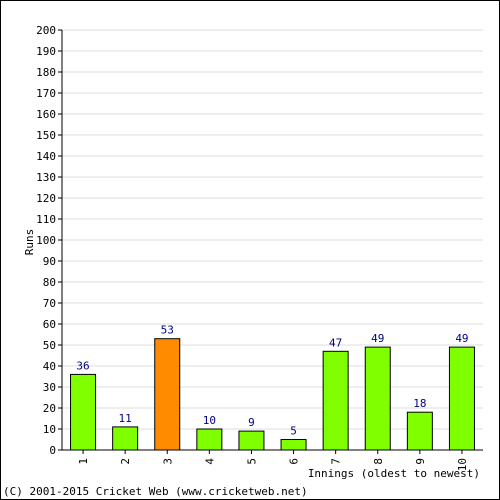  What do you see at coordinates (251, 422) in the screenshot?
I see `data-label: 9` at bounding box center [251, 422].